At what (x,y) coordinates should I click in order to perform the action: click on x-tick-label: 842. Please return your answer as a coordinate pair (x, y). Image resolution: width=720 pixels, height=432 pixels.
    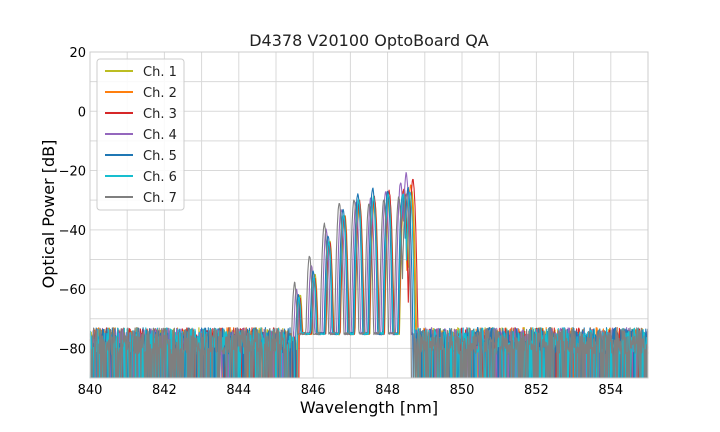
    Looking at the image, I should click on (164, 390).